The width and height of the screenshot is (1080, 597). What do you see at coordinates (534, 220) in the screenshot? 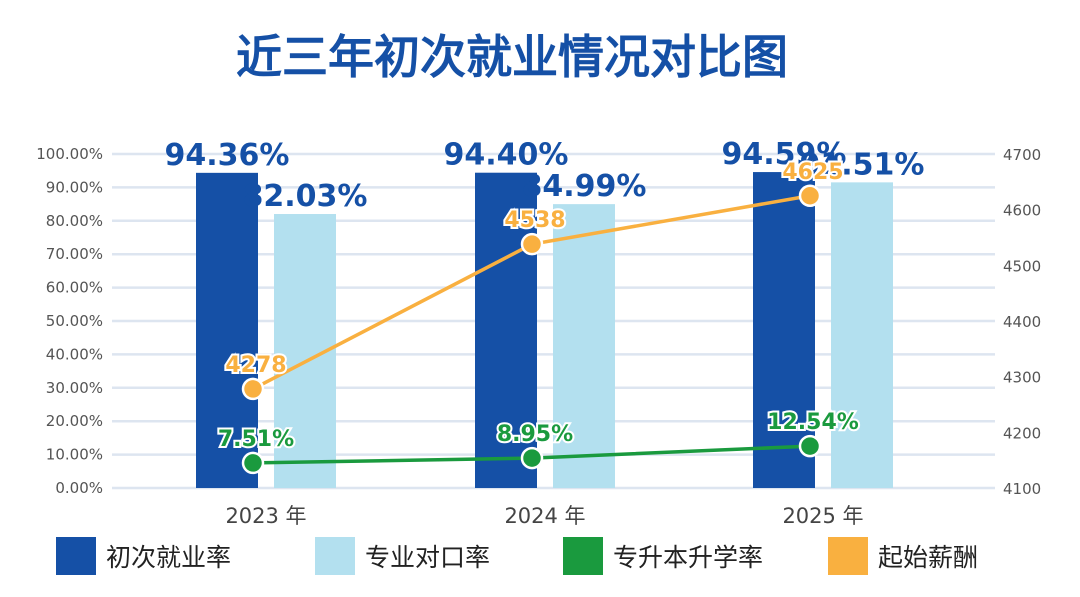
I see `line-data-label: 4538` at bounding box center [534, 220].